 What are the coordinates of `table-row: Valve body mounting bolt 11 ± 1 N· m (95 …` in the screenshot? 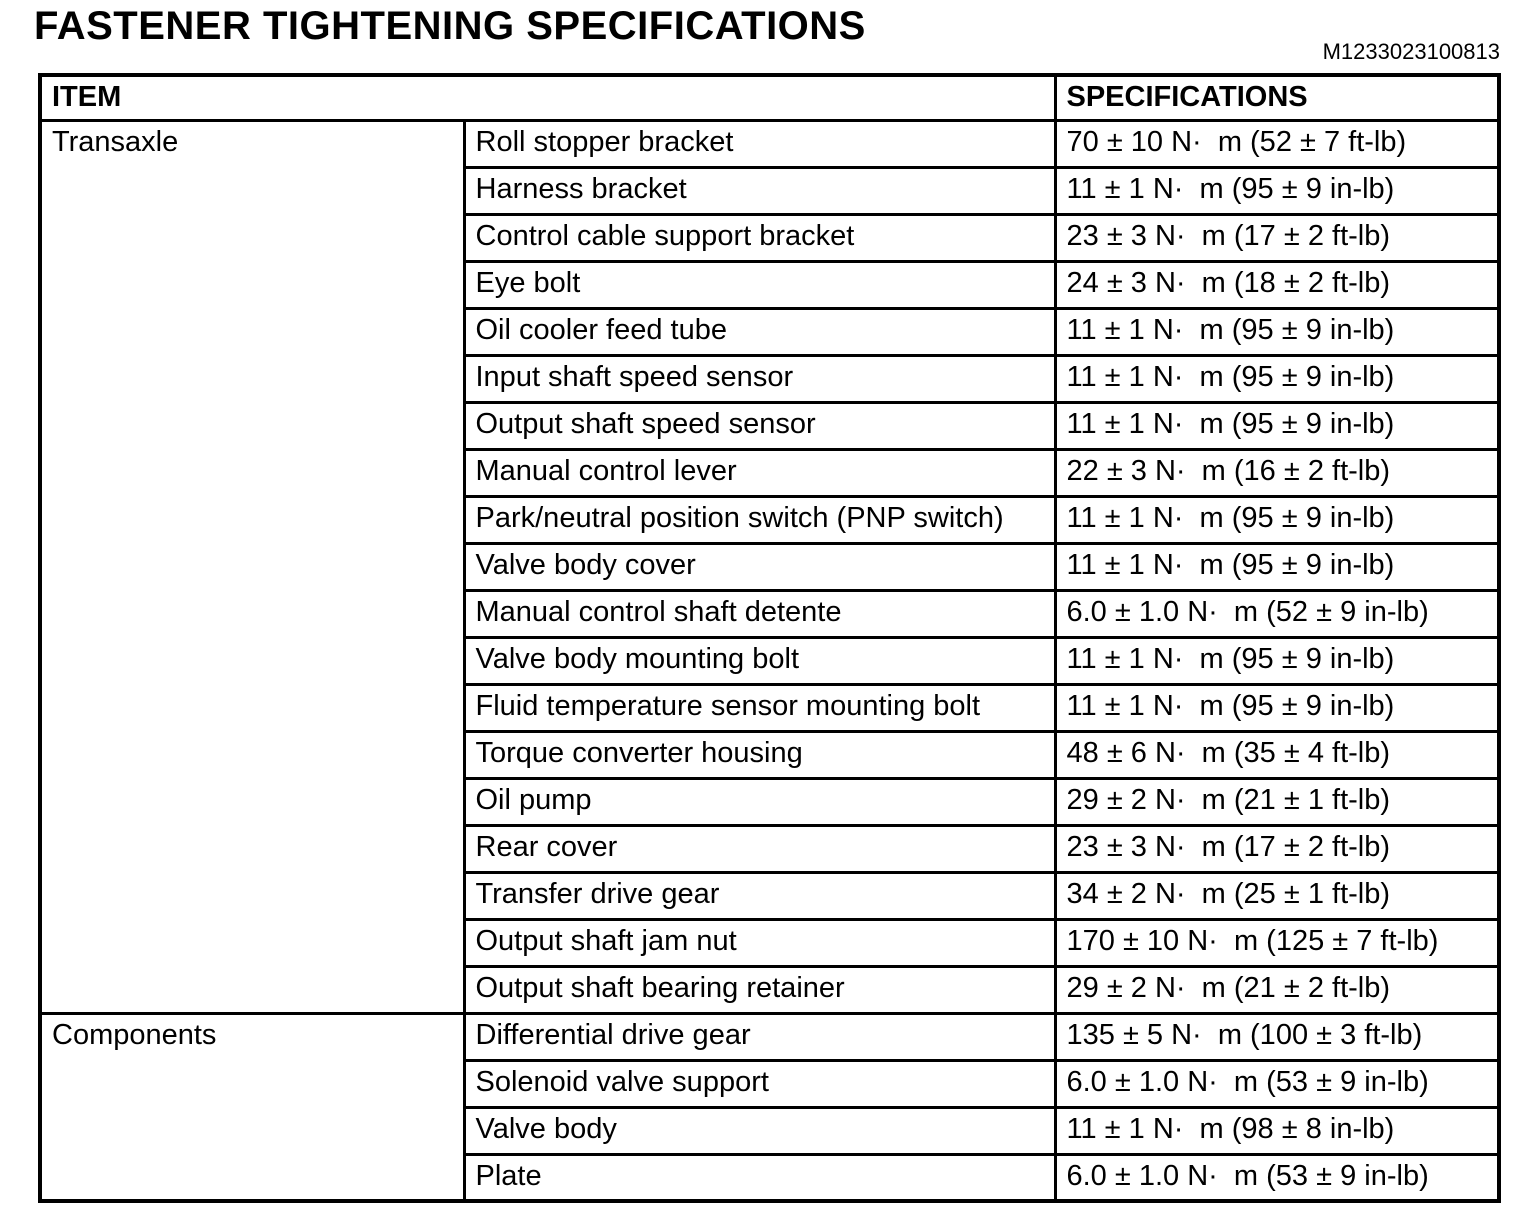 It's located at (770, 660).